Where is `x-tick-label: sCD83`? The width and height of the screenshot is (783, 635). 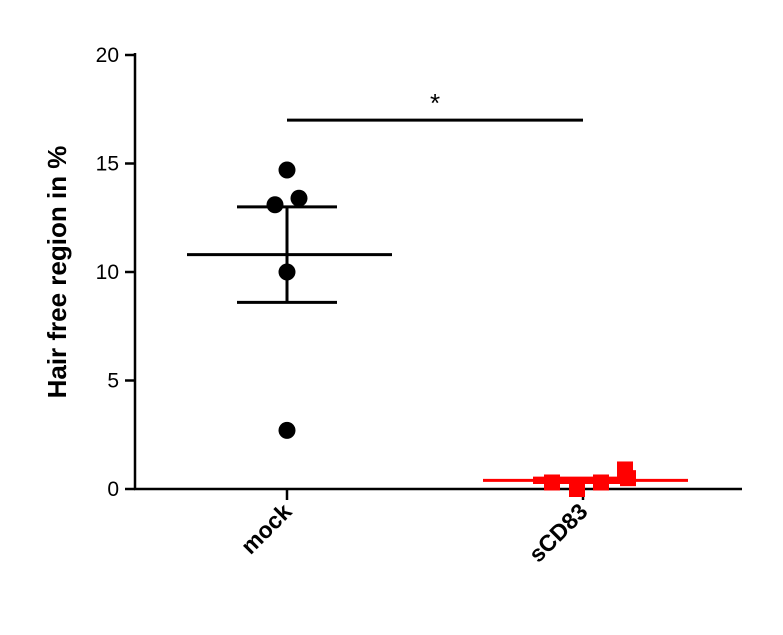
x-tick-label: sCD83 is located at coordinates (558, 532).